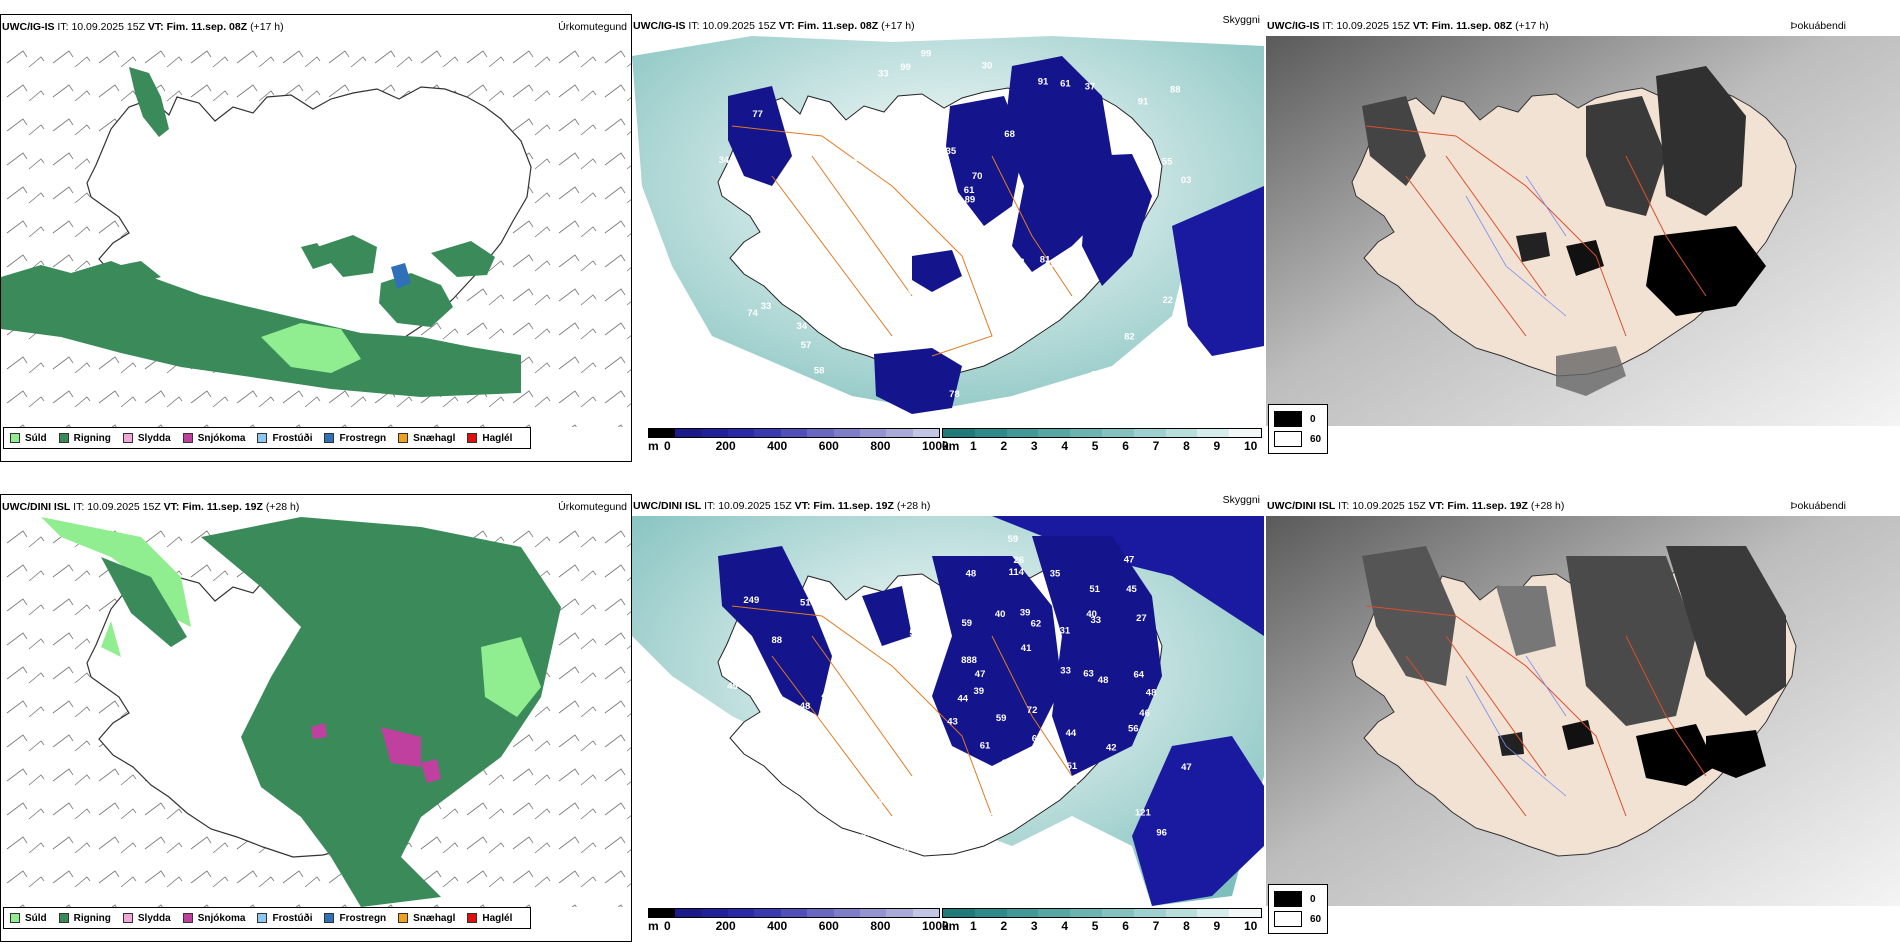  I want to click on colorbar-tick-label: 3, so click(1034, 926).